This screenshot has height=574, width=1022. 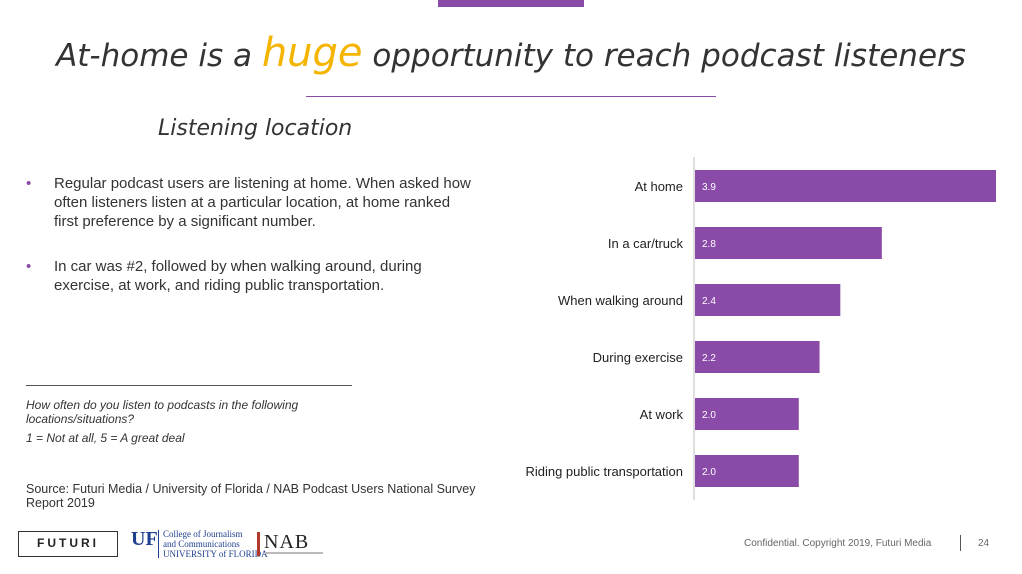 What do you see at coordinates (68, 544) in the screenshot?
I see `futuri-logo: FUTURI` at bounding box center [68, 544].